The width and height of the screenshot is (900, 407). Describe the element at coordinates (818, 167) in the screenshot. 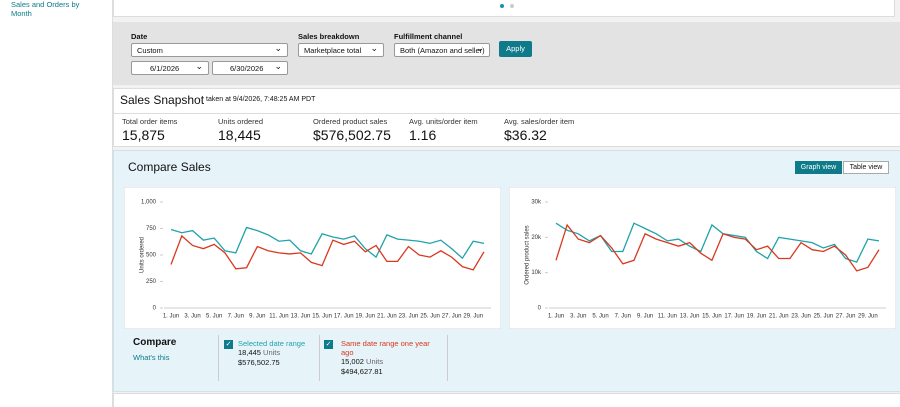

I see `graph-view: Graph view` at that location.